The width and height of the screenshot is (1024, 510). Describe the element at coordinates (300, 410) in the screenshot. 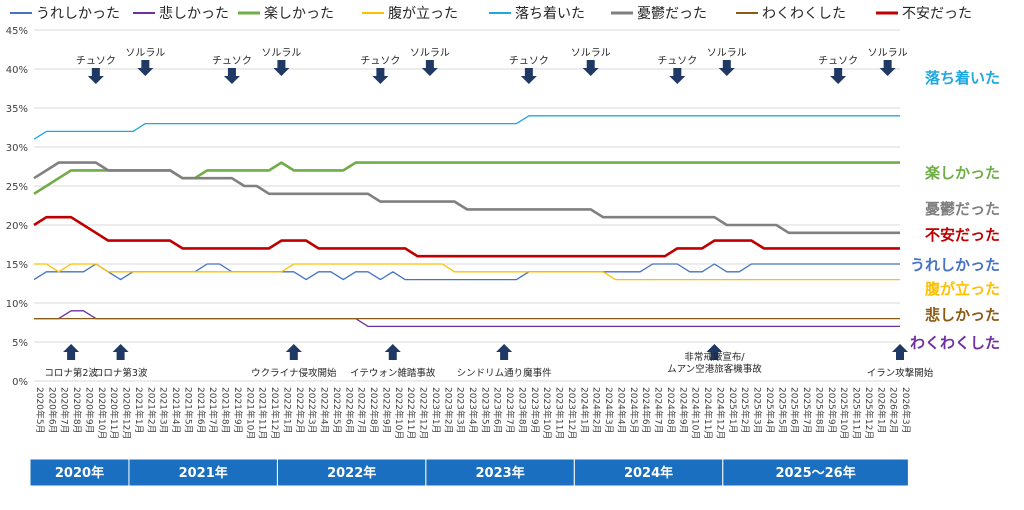

I see `x-tick-label: 2022年2月` at that location.